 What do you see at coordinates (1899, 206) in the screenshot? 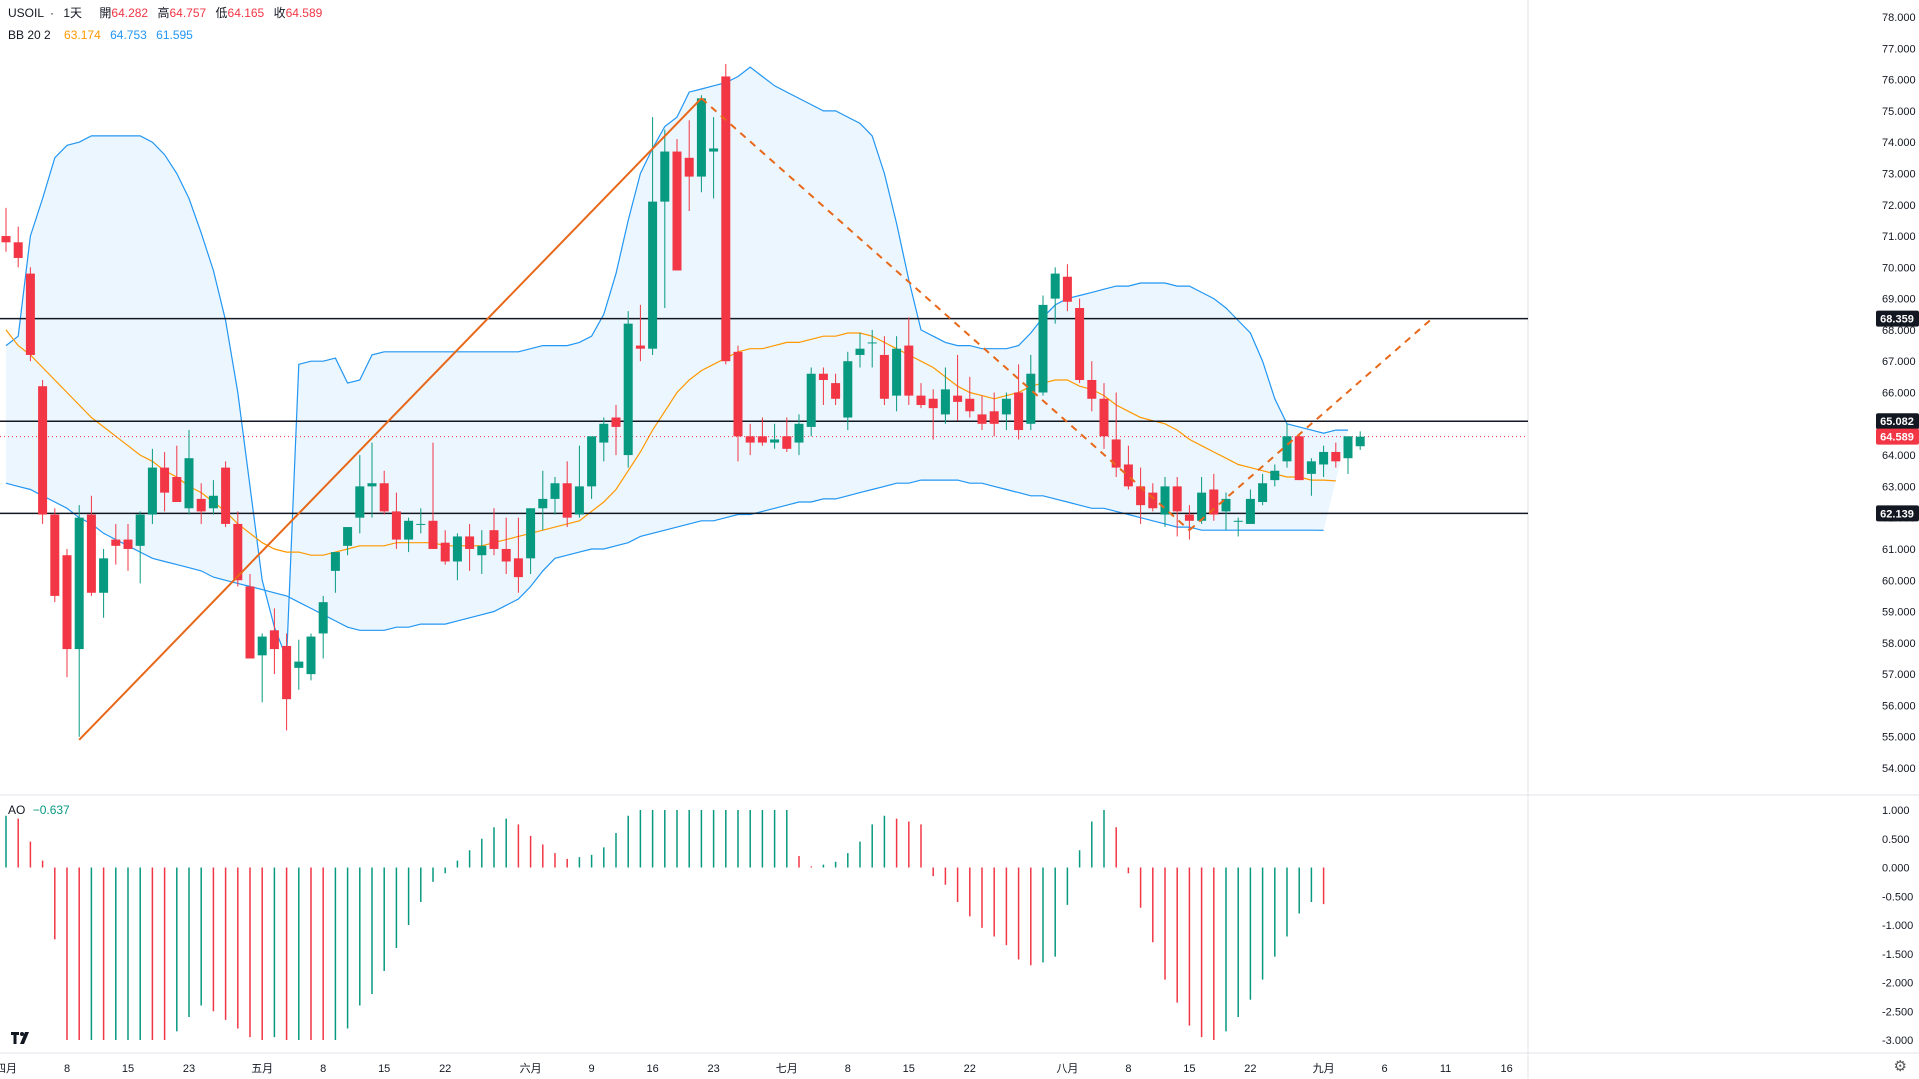
I see `price-tick-label: 72.000` at bounding box center [1899, 206].